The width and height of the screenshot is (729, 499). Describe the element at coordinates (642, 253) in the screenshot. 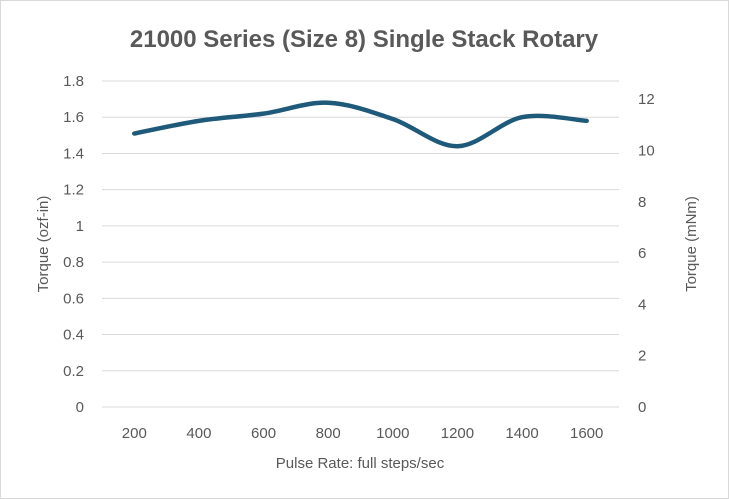

I see `y2-tick-label: 6` at that location.